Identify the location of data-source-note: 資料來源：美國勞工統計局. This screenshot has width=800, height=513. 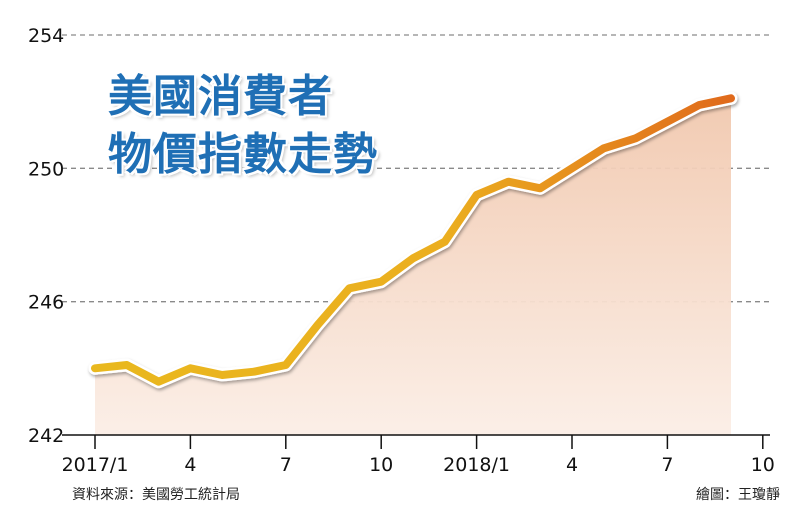
(156, 495).